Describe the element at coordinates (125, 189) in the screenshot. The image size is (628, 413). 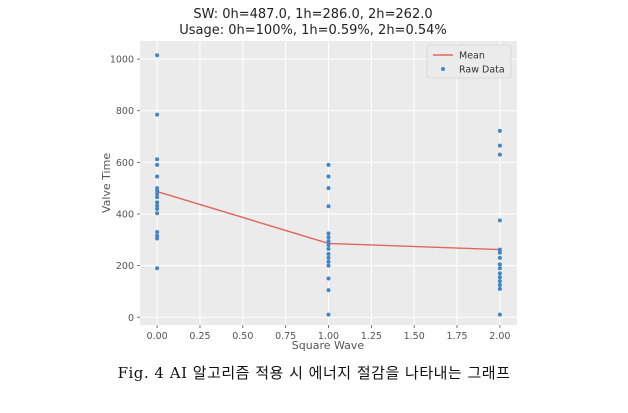
I see `y-axis-ticks: 0 200 400 600 800 1000` at that location.